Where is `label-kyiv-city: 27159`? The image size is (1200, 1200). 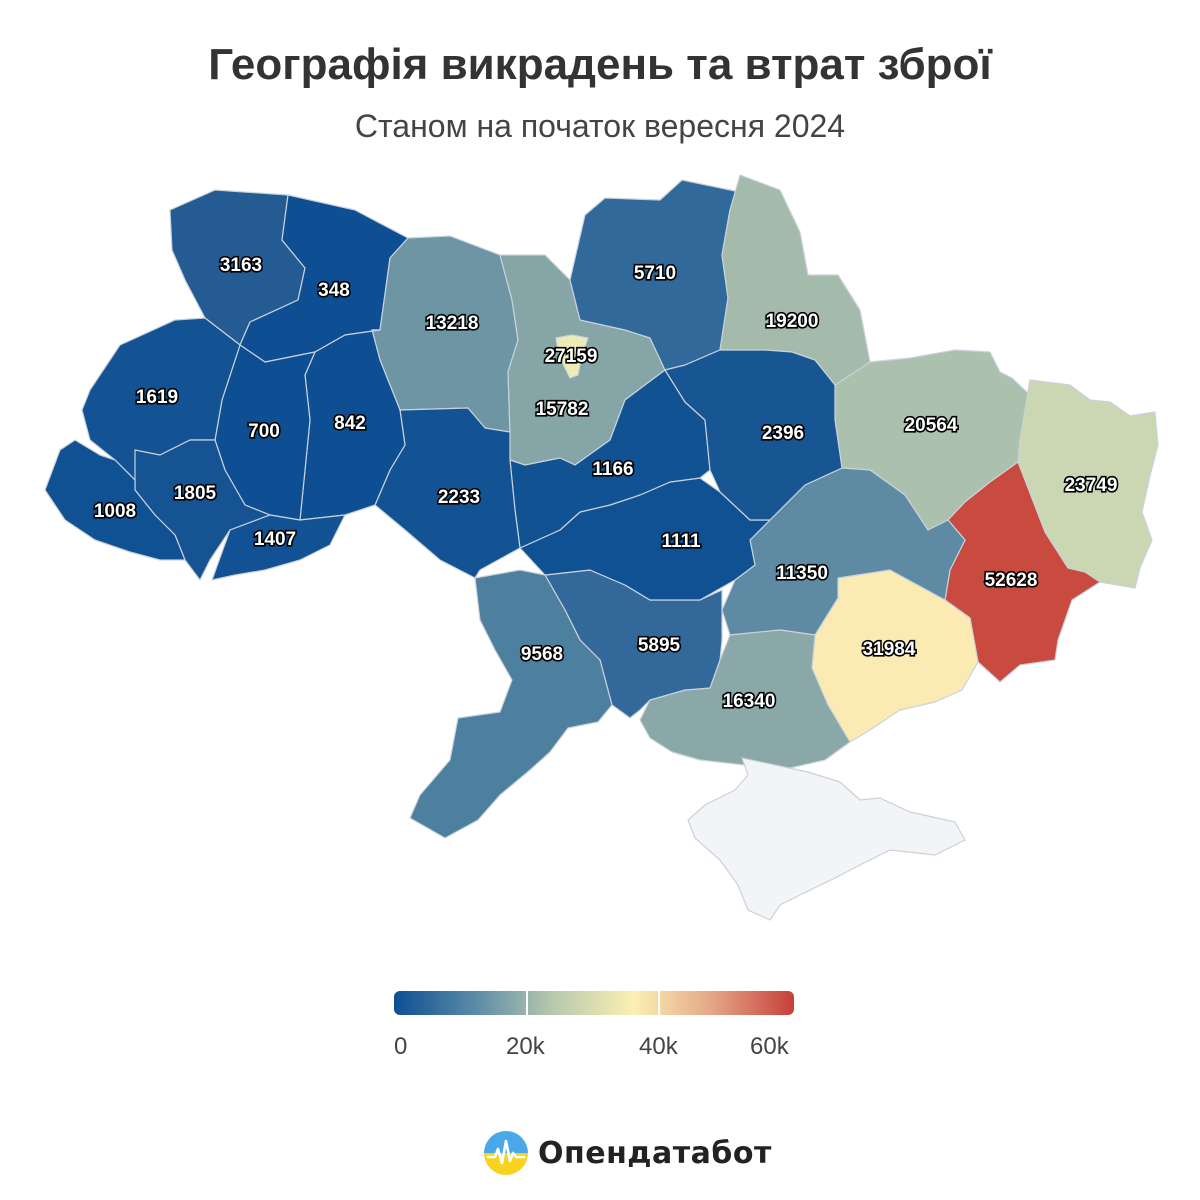
label-kyiv-city: 27159 is located at coordinates (571, 356).